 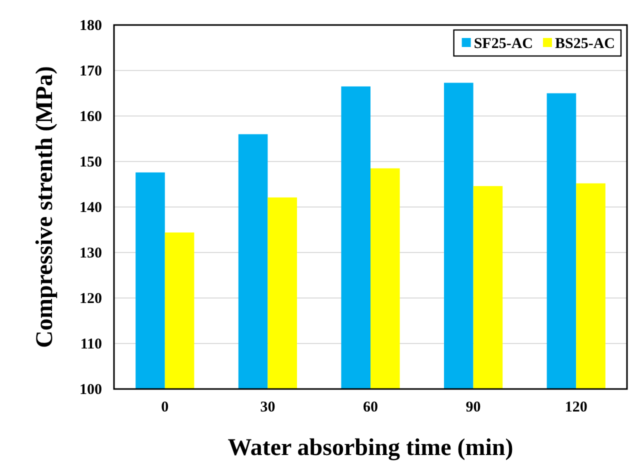 What do you see at coordinates (91, 116) in the screenshot?
I see `y-tick-label: 160` at bounding box center [91, 116].